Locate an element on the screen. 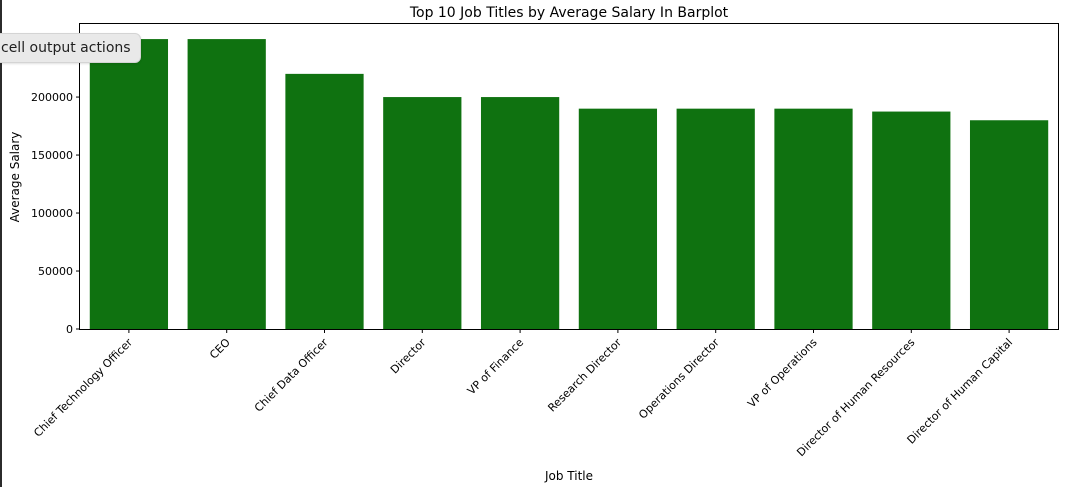  cell-output-actions-button: cell output actions is located at coordinates (70, 48).